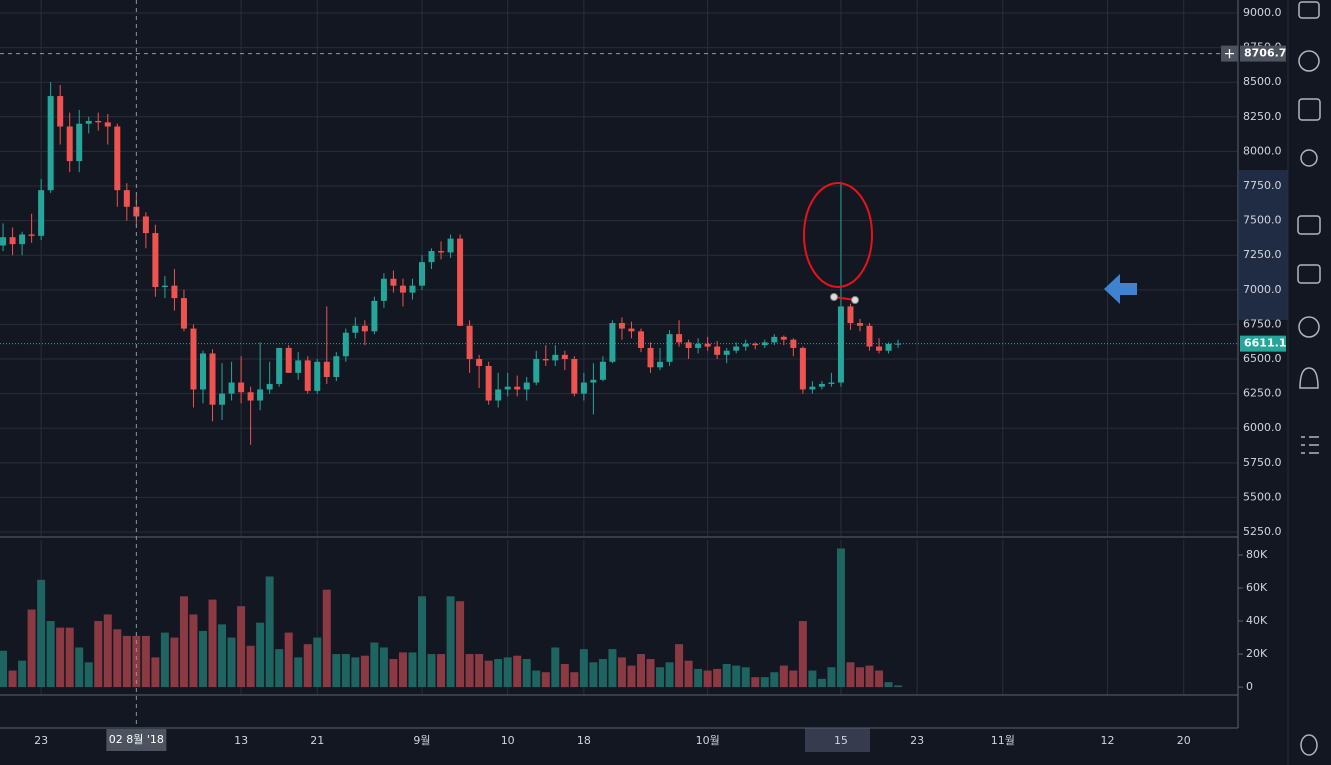  Describe the element at coordinates (584, 740) in the screenshot. I see `x-tick-label: 18` at that location.